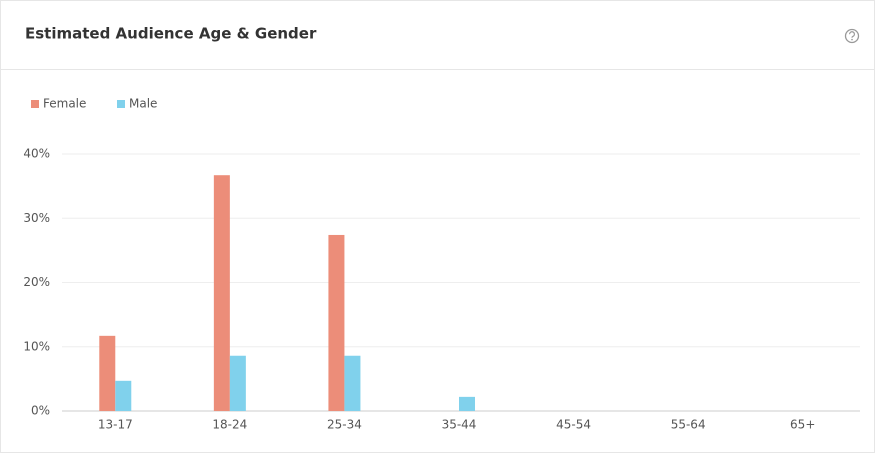  What do you see at coordinates (36, 218) in the screenshot?
I see `y-tick-label: 30%` at bounding box center [36, 218].